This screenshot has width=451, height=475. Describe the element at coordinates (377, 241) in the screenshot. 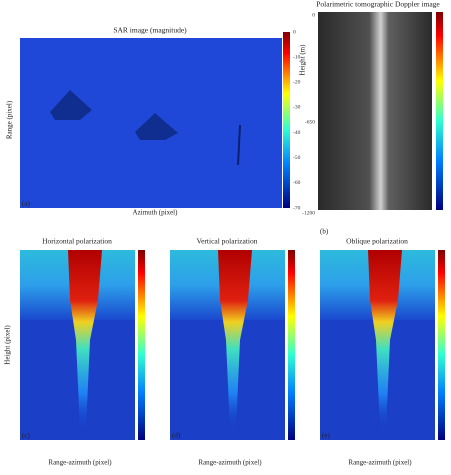

I see `panel-title: Oblique polarization` at that location.